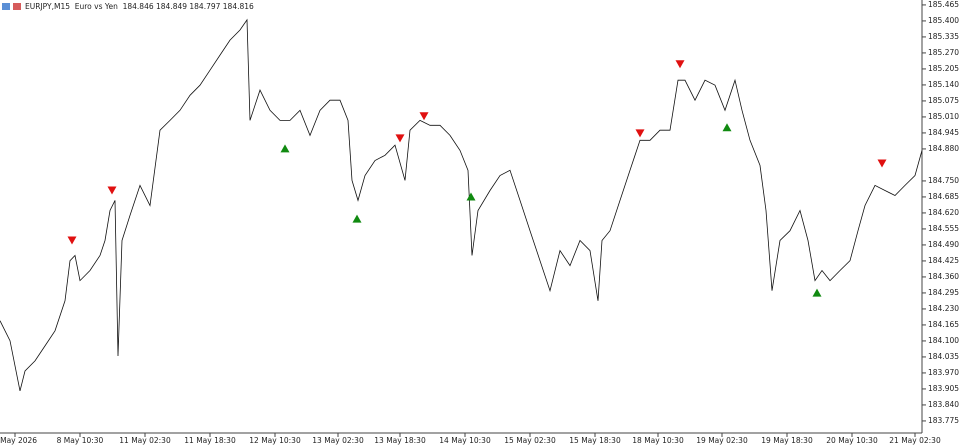 This screenshot has height=447, width=960. I want to click on y-tick-label: 183.970, so click(943, 372).